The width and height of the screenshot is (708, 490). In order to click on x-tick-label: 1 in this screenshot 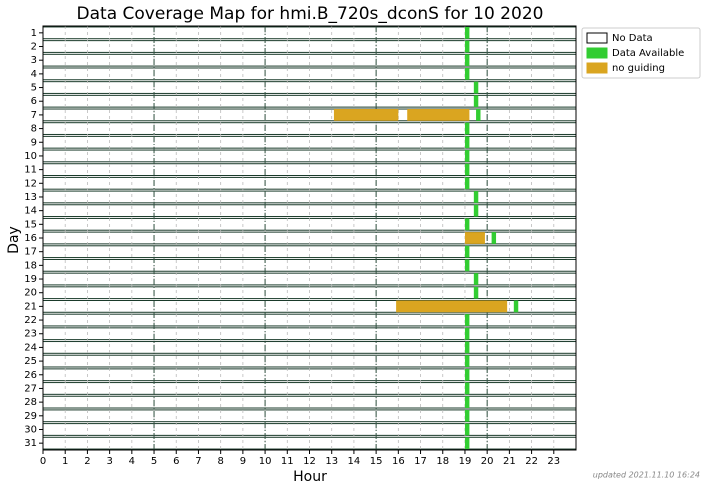, I will do `click(65, 461)`.